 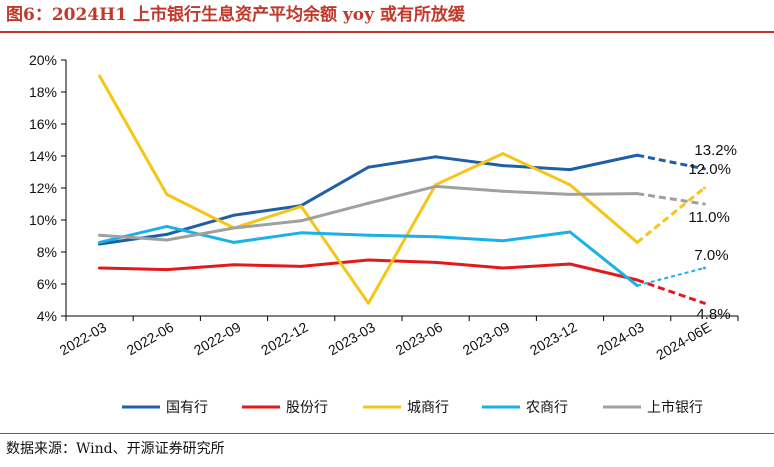 What do you see at coordinates (187, 408) in the screenshot?
I see `legend-label: 国有行` at bounding box center [187, 408].